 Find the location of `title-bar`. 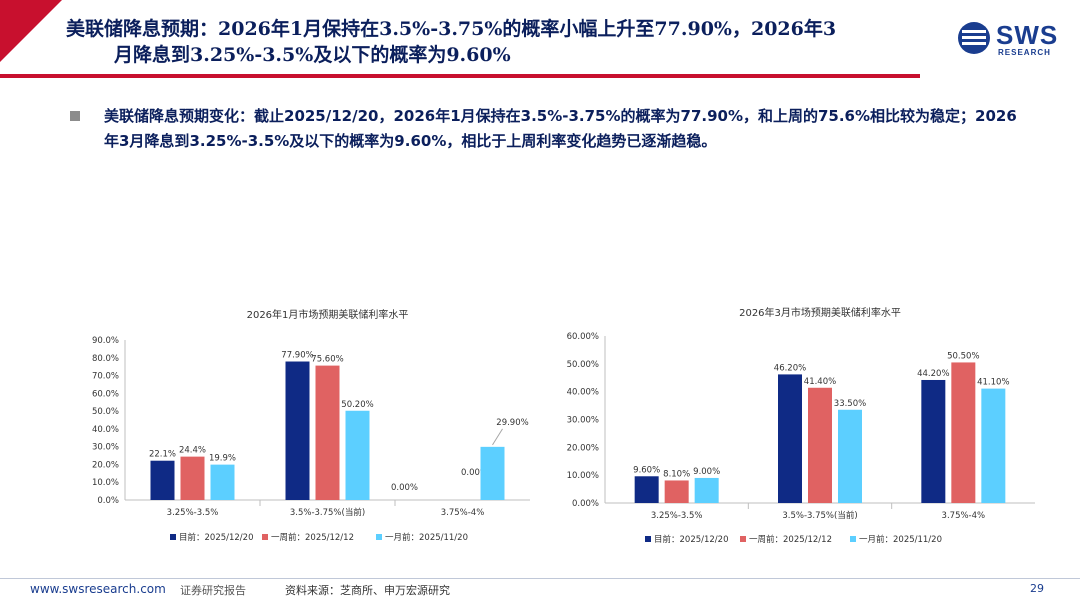

title-bar is located at coordinates (465, 38).